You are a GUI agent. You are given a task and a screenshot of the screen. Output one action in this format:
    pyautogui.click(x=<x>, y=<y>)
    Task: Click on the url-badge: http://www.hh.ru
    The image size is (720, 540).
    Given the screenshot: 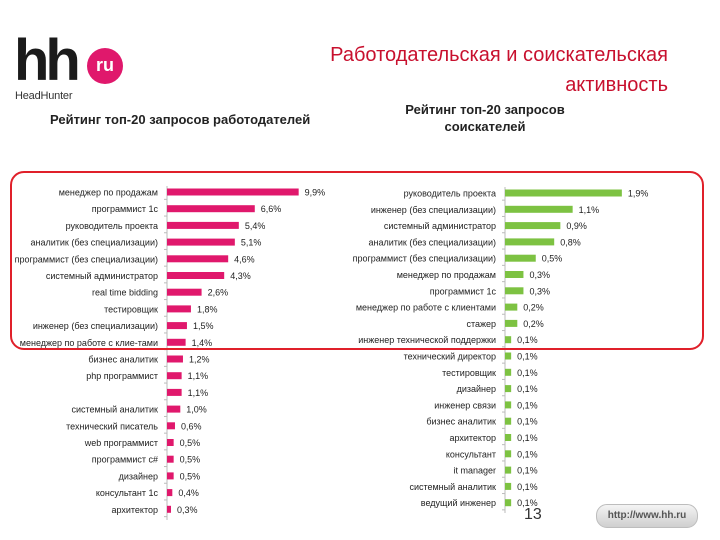 What is the action you would take?
    pyautogui.click(x=647, y=516)
    